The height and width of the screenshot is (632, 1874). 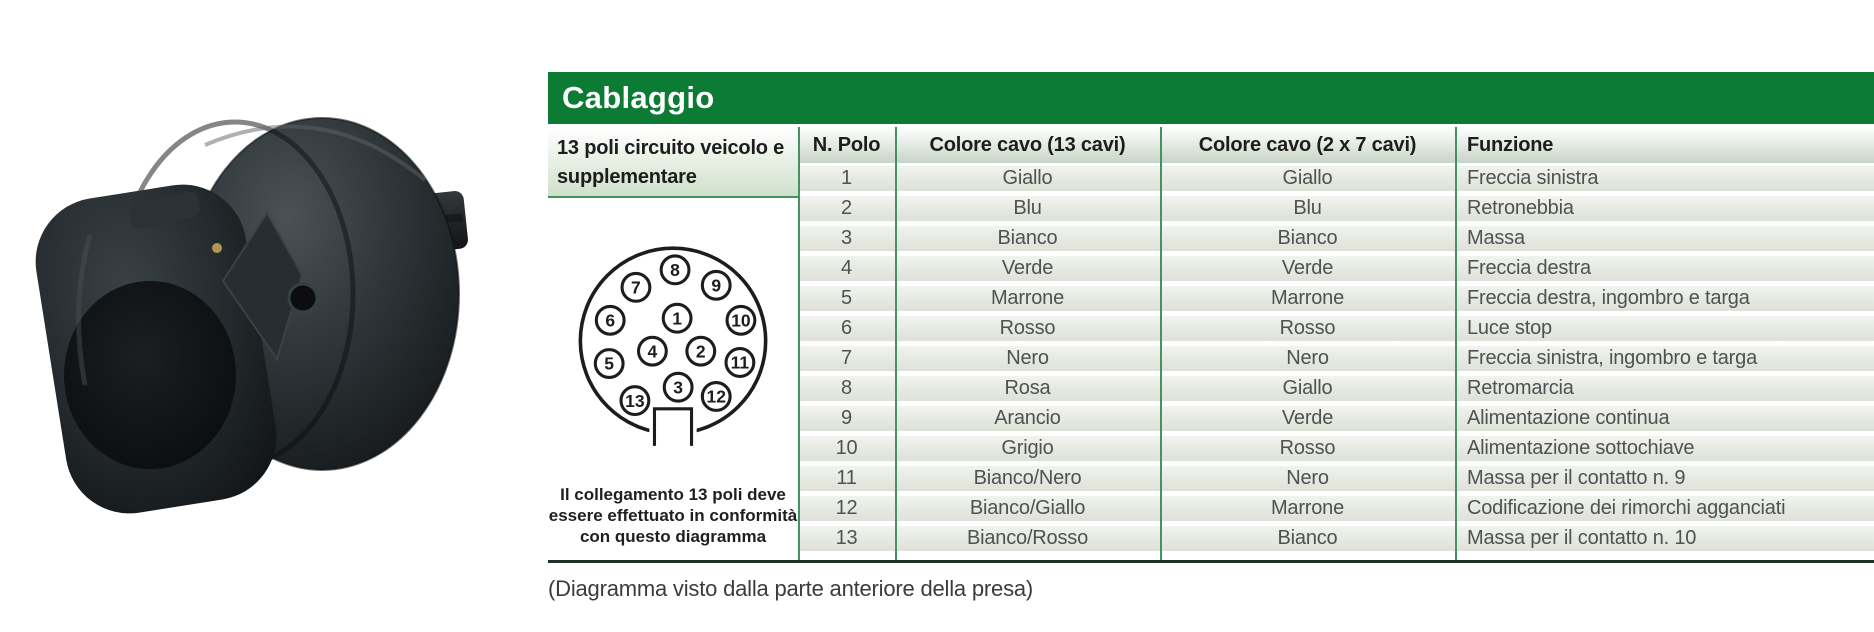 I want to click on table-row: 9 Arancio Verde Alimentazione continua, so click(x=1336, y=418).